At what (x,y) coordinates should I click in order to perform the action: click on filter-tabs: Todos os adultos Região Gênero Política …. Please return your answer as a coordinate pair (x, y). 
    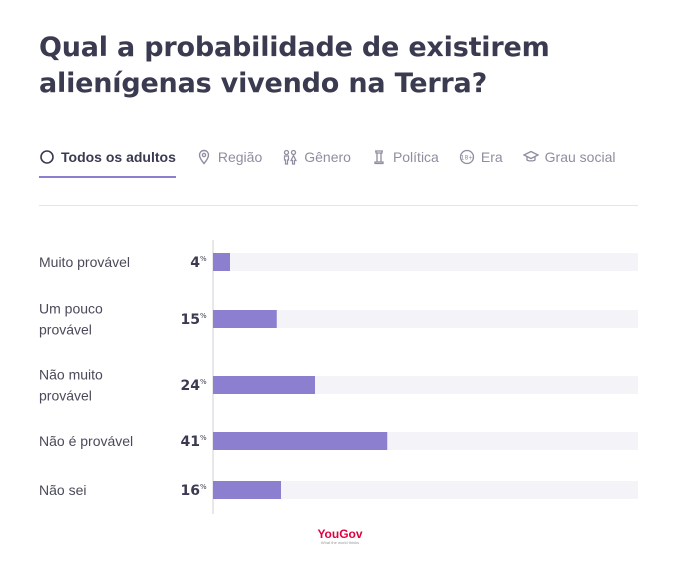
    Looking at the image, I should click on (339, 162).